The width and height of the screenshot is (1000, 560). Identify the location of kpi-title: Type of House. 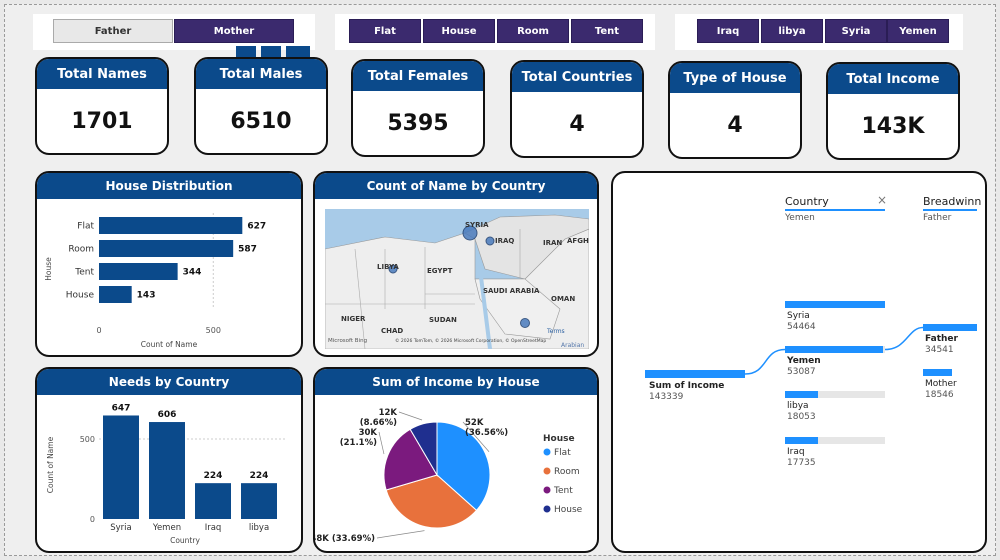
(735, 78).